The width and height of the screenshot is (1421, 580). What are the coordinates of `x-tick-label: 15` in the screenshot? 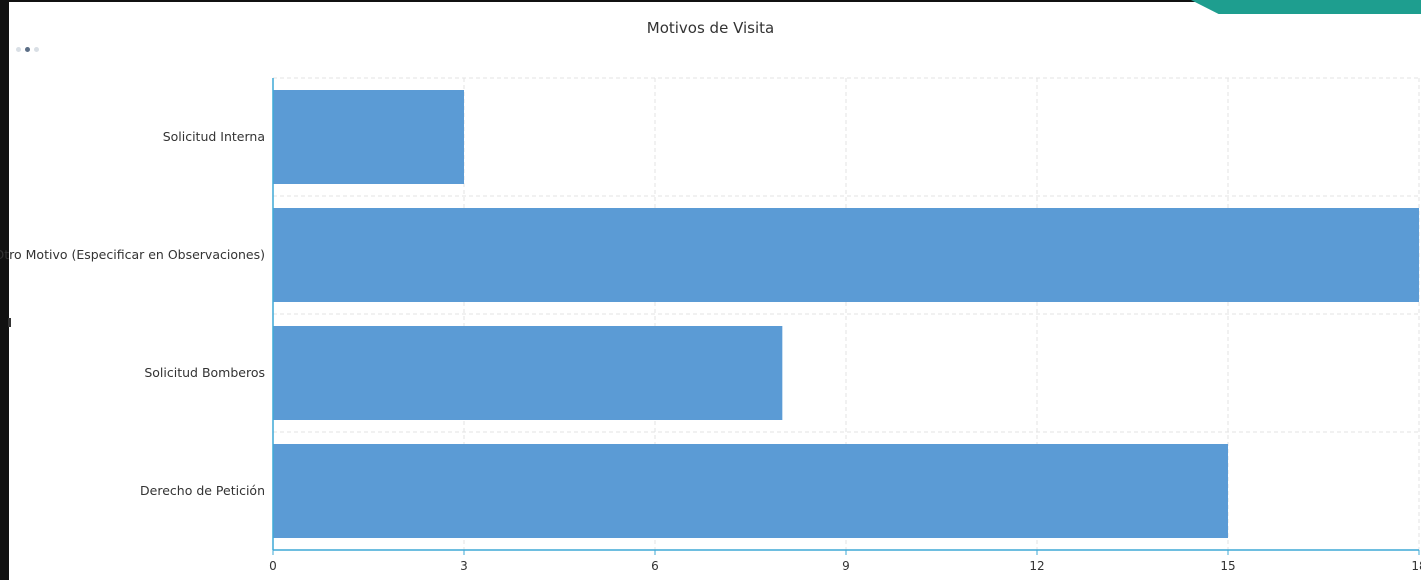 It's located at (1227, 566).